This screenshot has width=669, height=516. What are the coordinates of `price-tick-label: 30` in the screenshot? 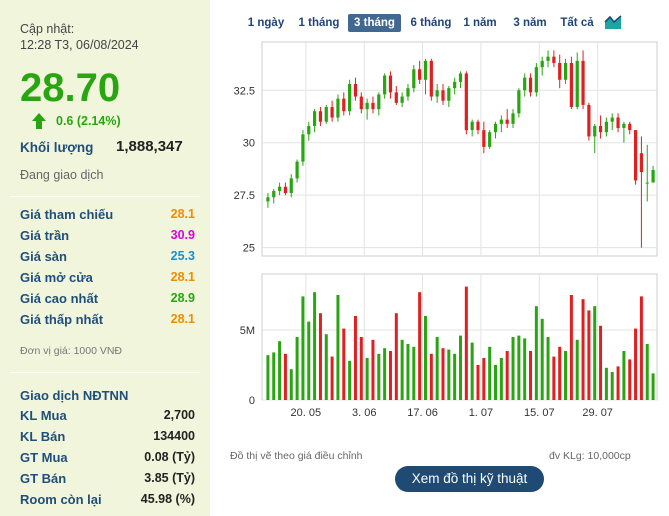 It's located at (249, 144).